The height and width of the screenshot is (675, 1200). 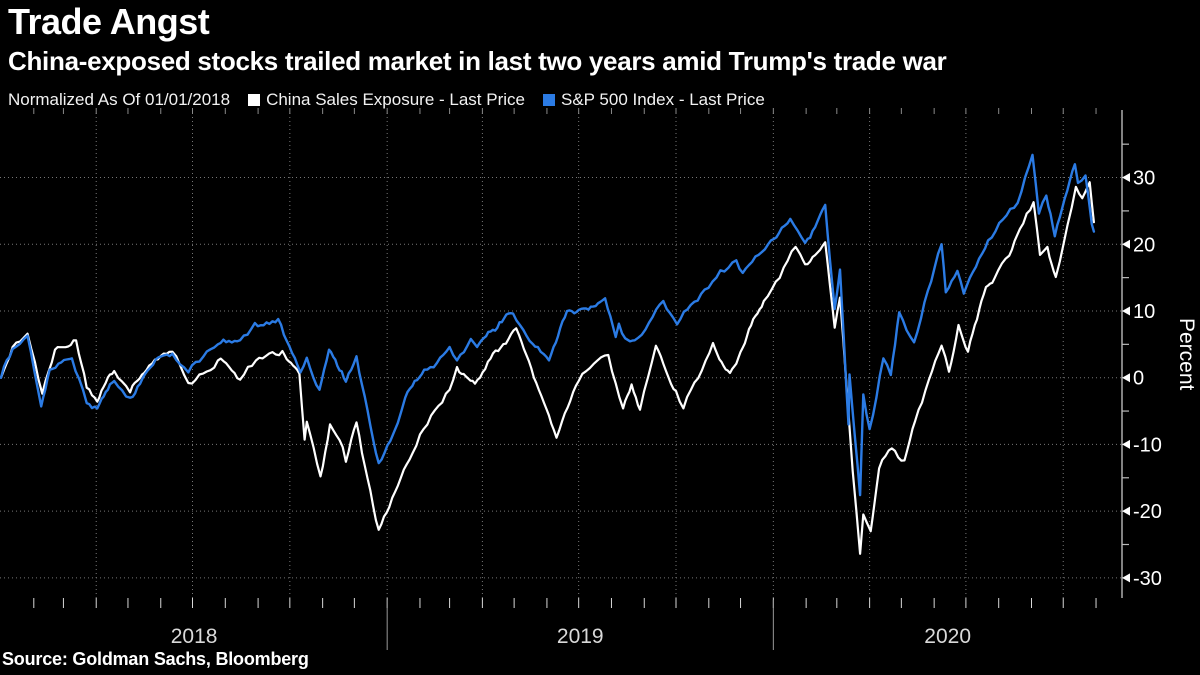 I want to click on legend-item-china-exposure: China Sales Exposure - Last Price, so click(x=386, y=100).